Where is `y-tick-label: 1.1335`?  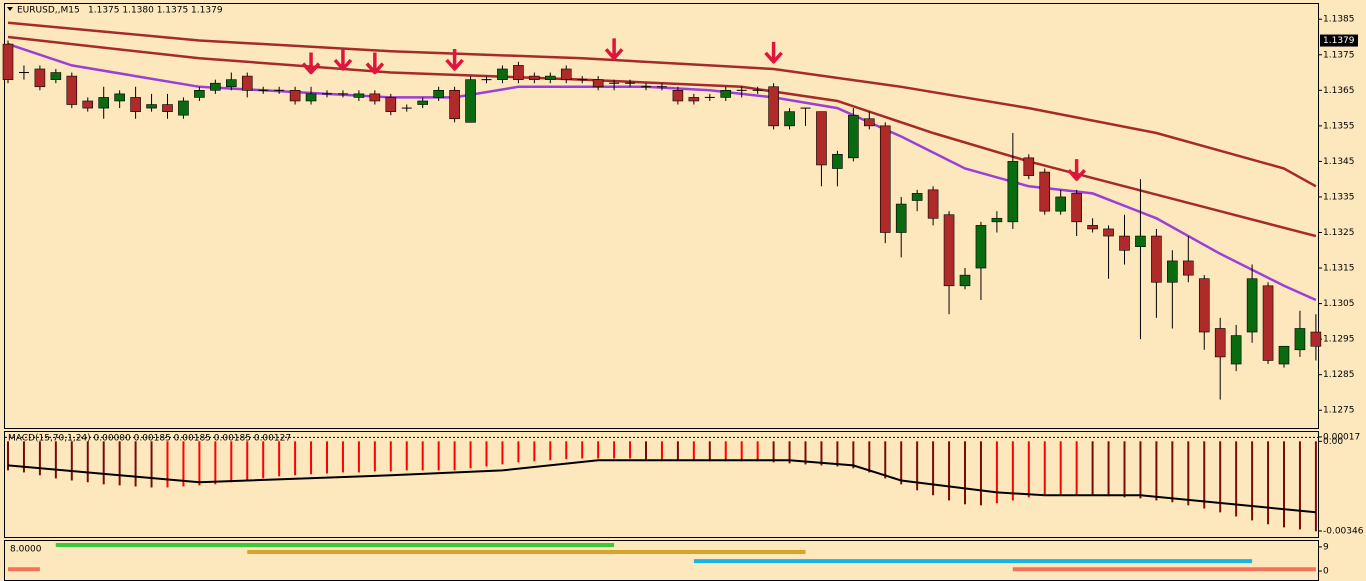
y-tick-label: 1.1335 is located at coordinates (1339, 197).